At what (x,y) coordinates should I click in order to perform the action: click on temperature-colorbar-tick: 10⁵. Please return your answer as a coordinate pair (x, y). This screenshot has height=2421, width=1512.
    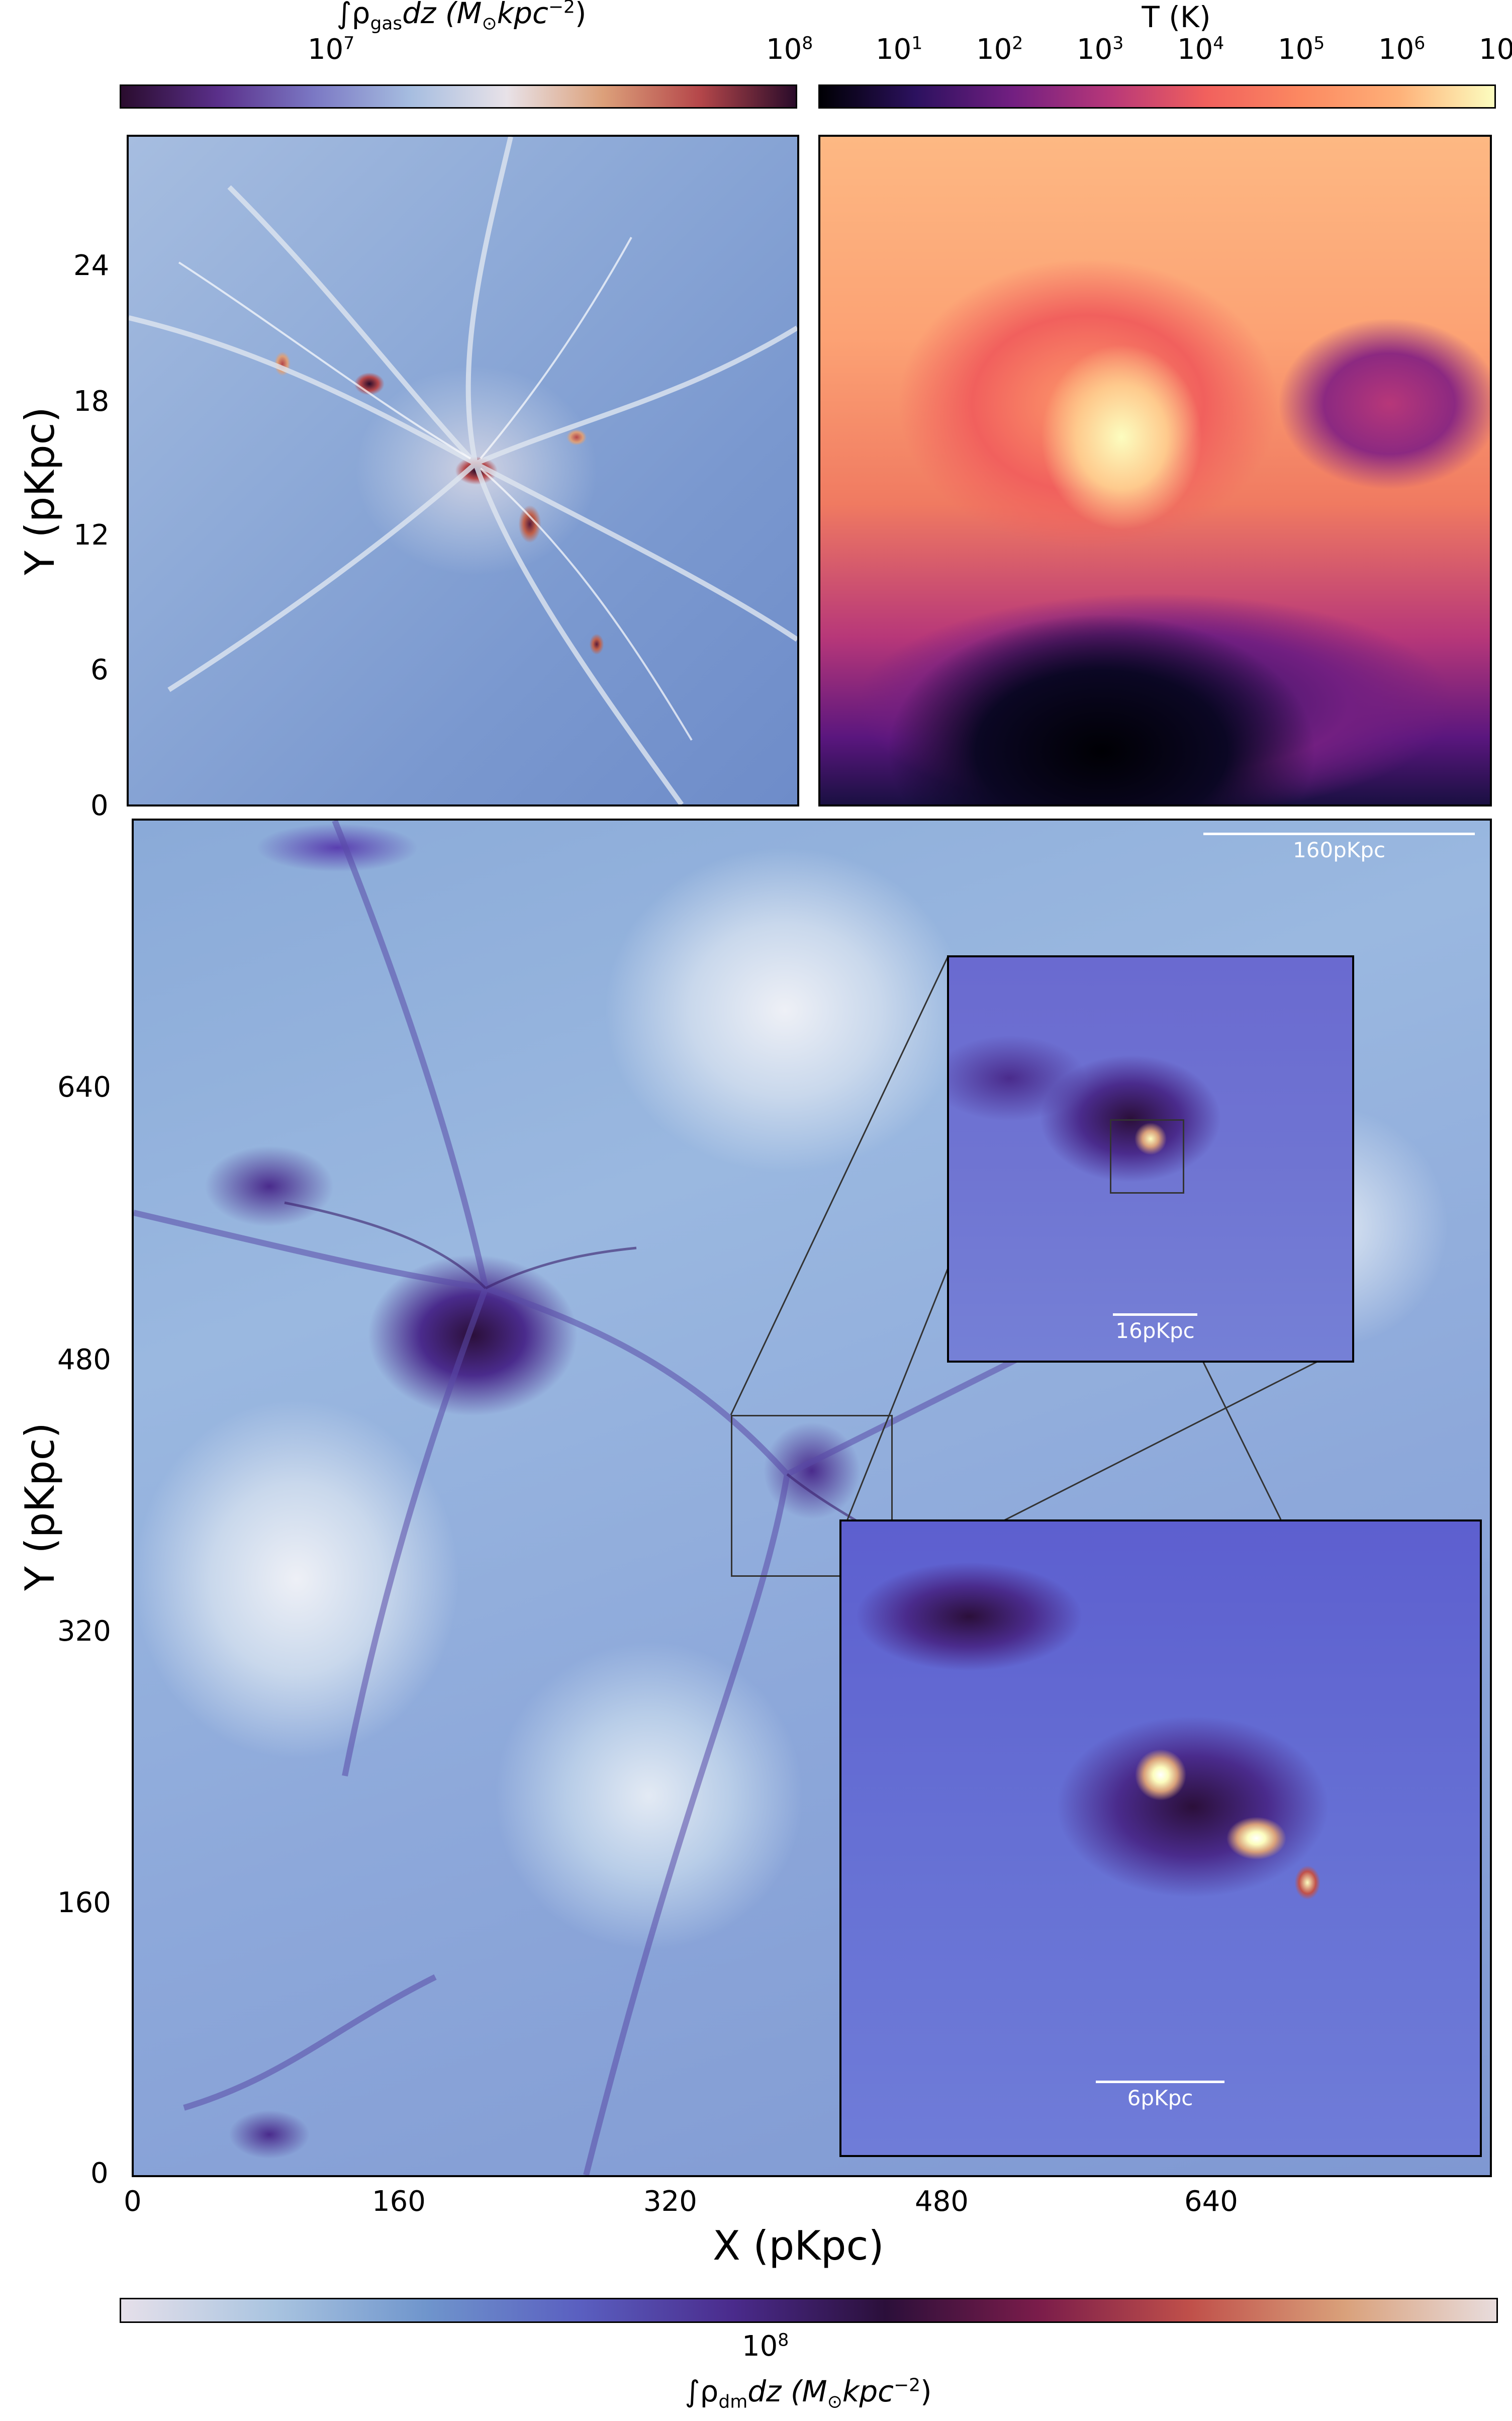
    Looking at the image, I should click on (1301, 49).